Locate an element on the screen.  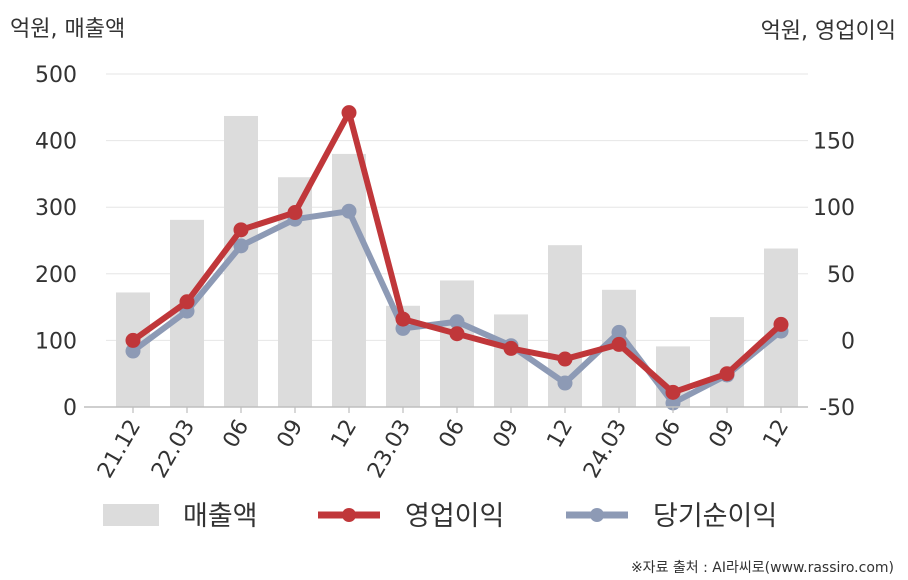
left-axis-label: 억원, 매출액 is located at coordinates (67, 29).